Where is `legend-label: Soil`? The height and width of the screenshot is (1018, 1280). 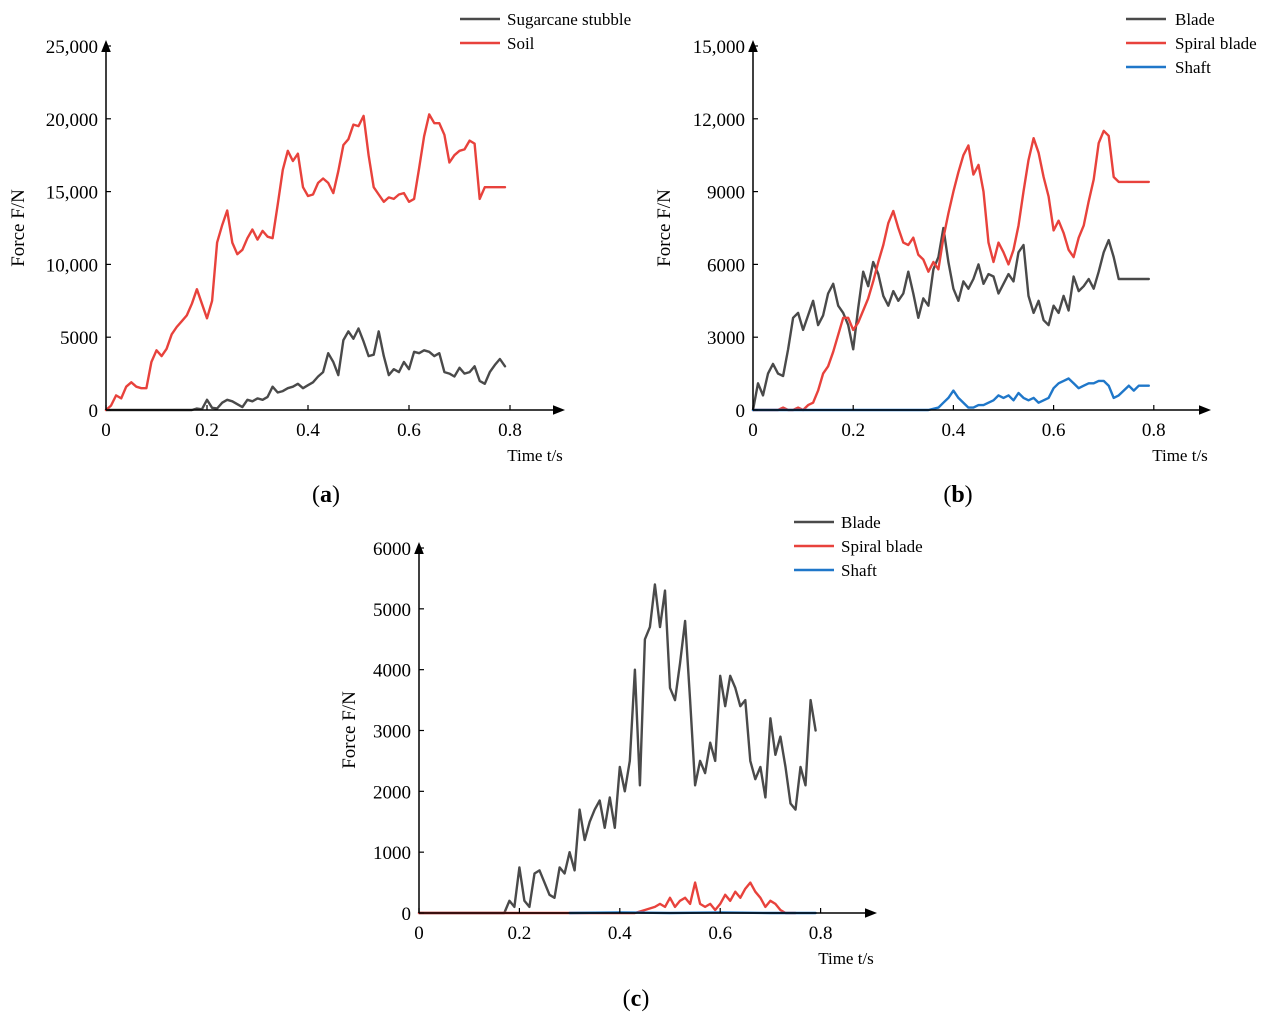
legend-label: Soil is located at coordinates (521, 43).